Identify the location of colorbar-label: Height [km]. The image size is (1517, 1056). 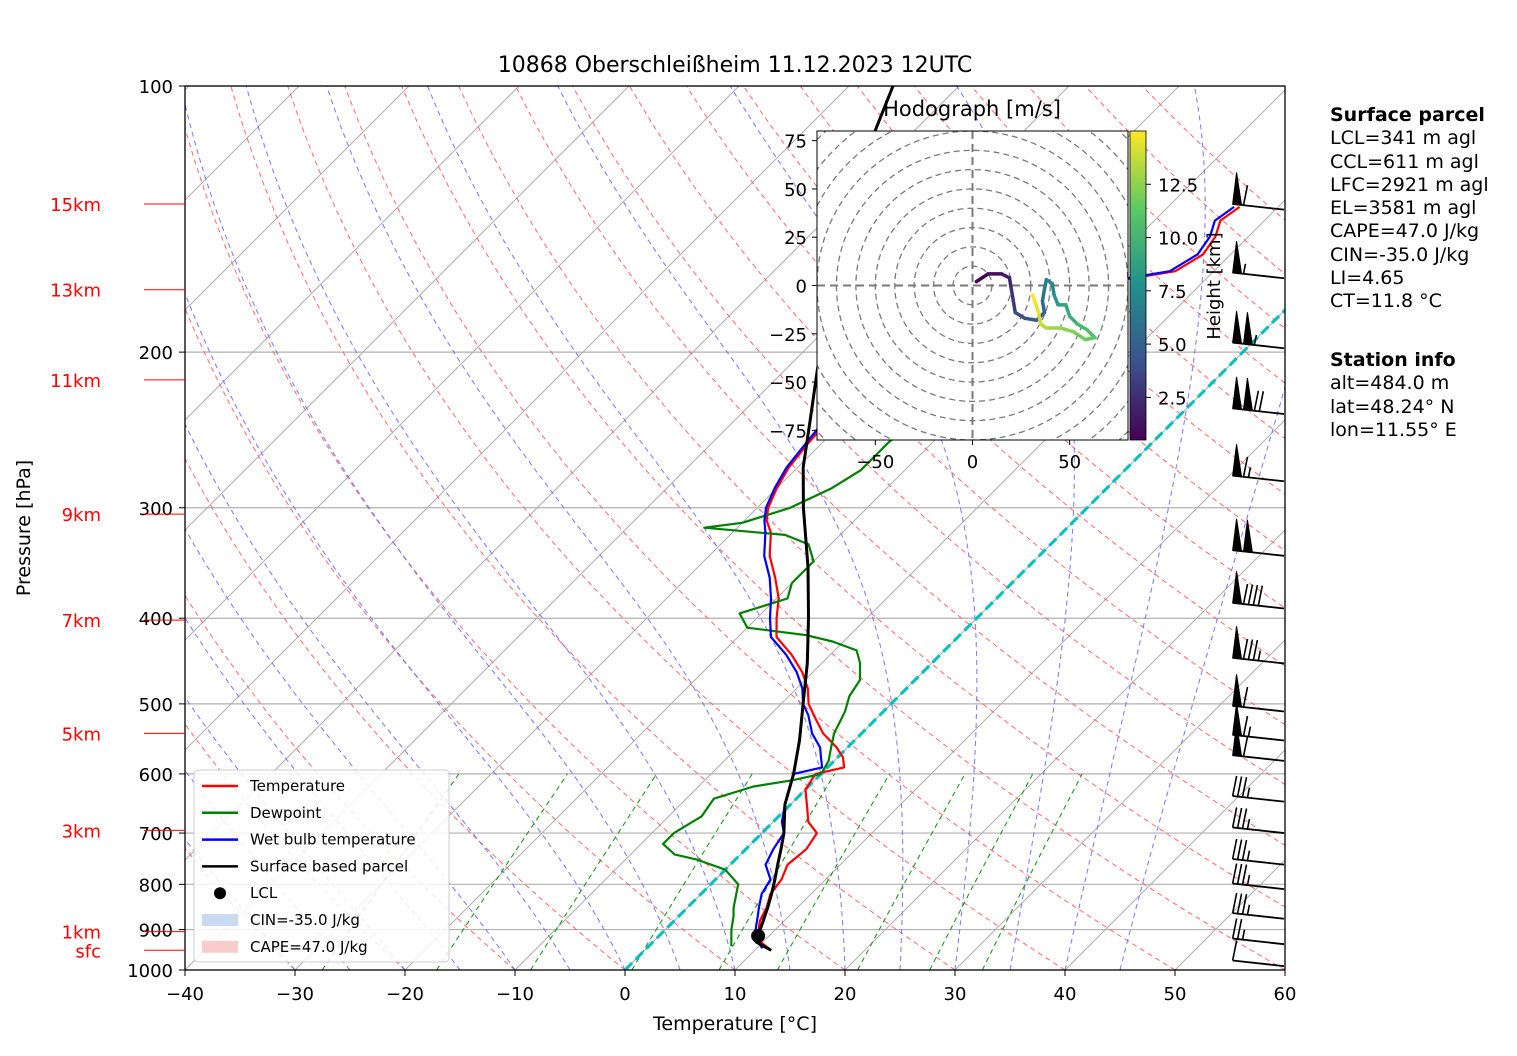
(1214, 285).